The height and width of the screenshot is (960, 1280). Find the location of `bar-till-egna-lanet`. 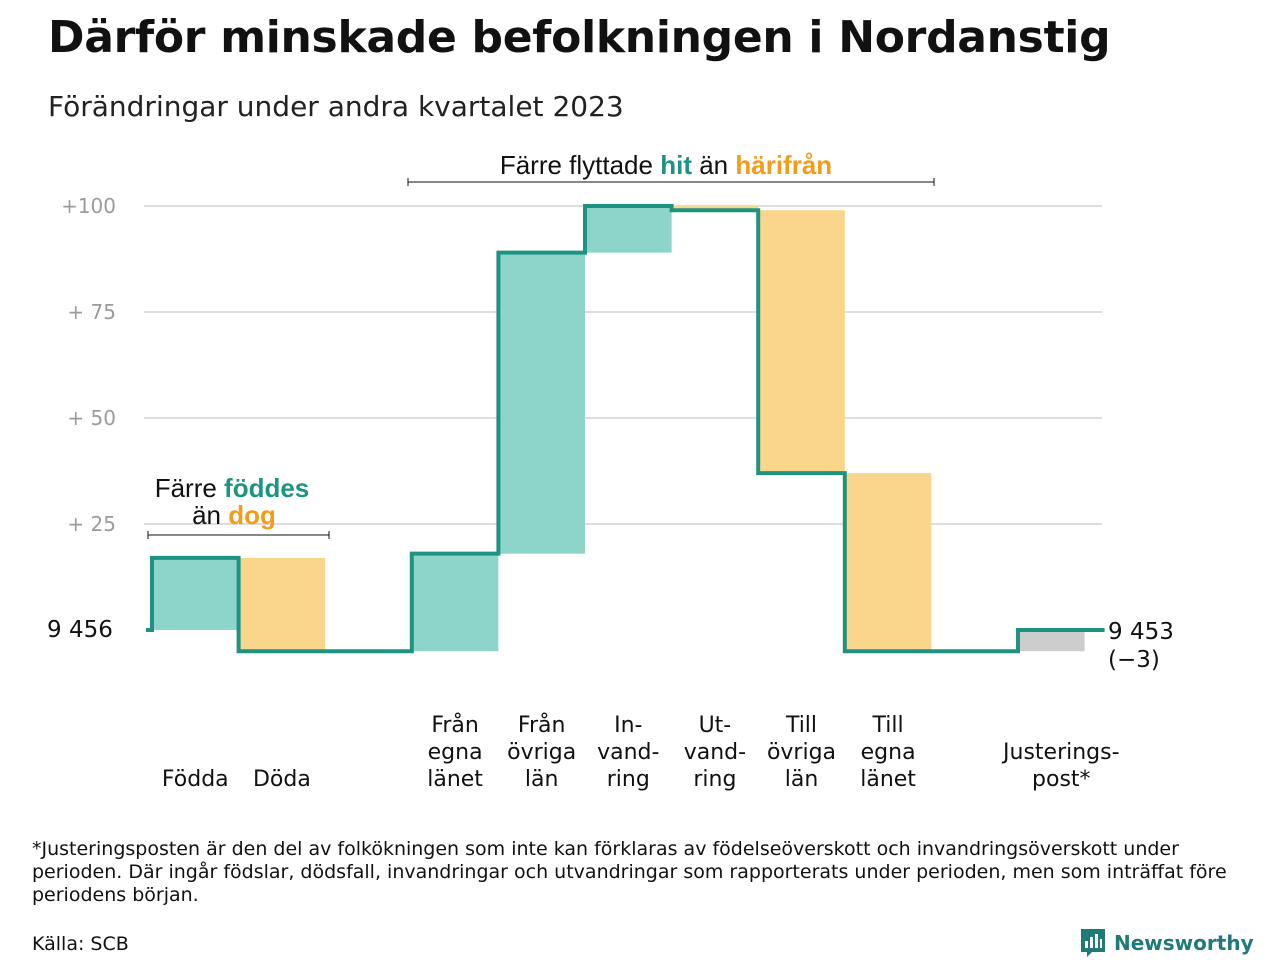

bar-till-egna-lanet is located at coordinates (888, 562).